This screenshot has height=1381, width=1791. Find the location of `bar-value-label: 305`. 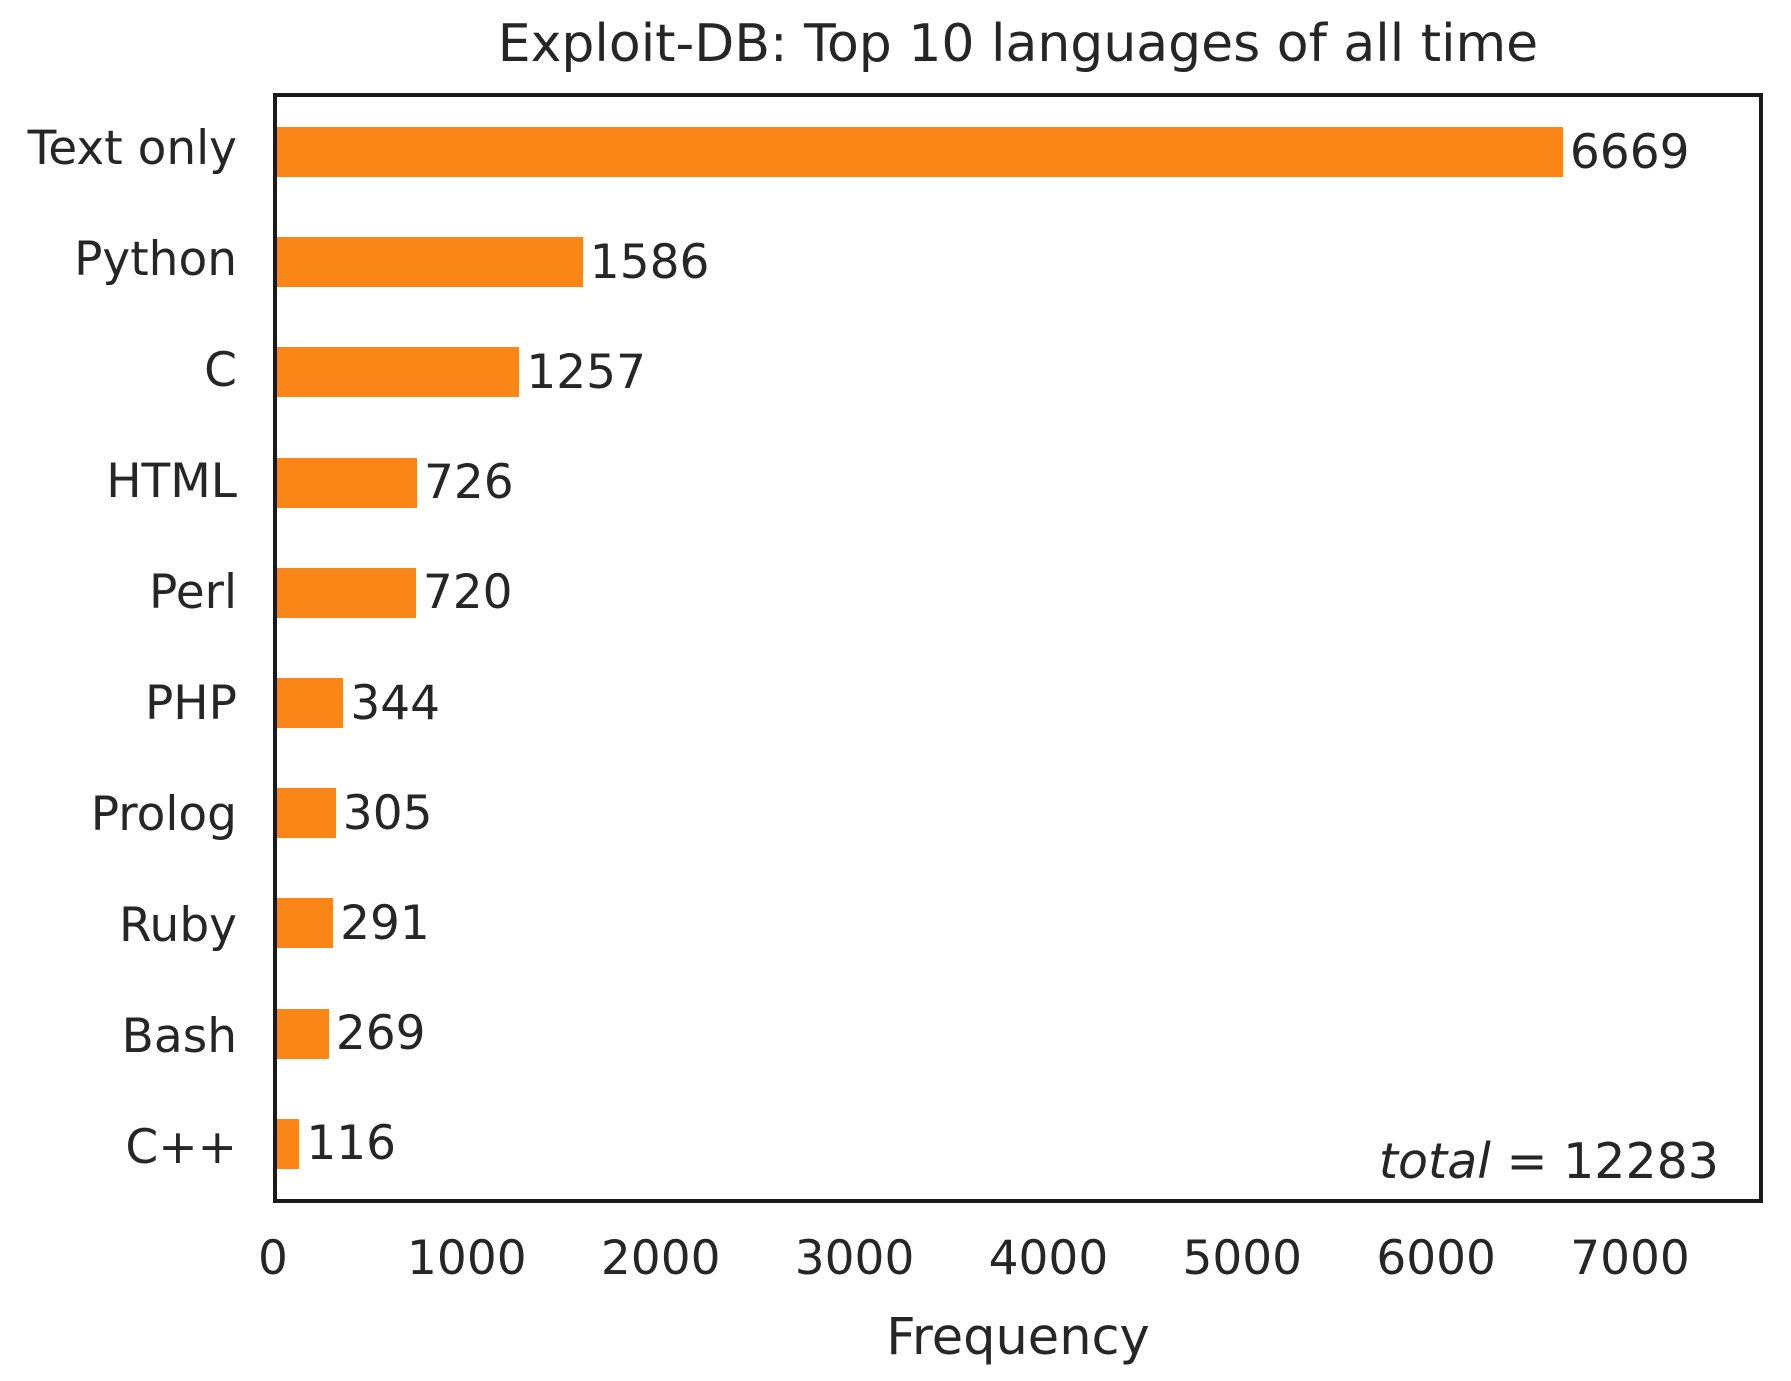

bar-value-label: 305 is located at coordinates (387, 813).